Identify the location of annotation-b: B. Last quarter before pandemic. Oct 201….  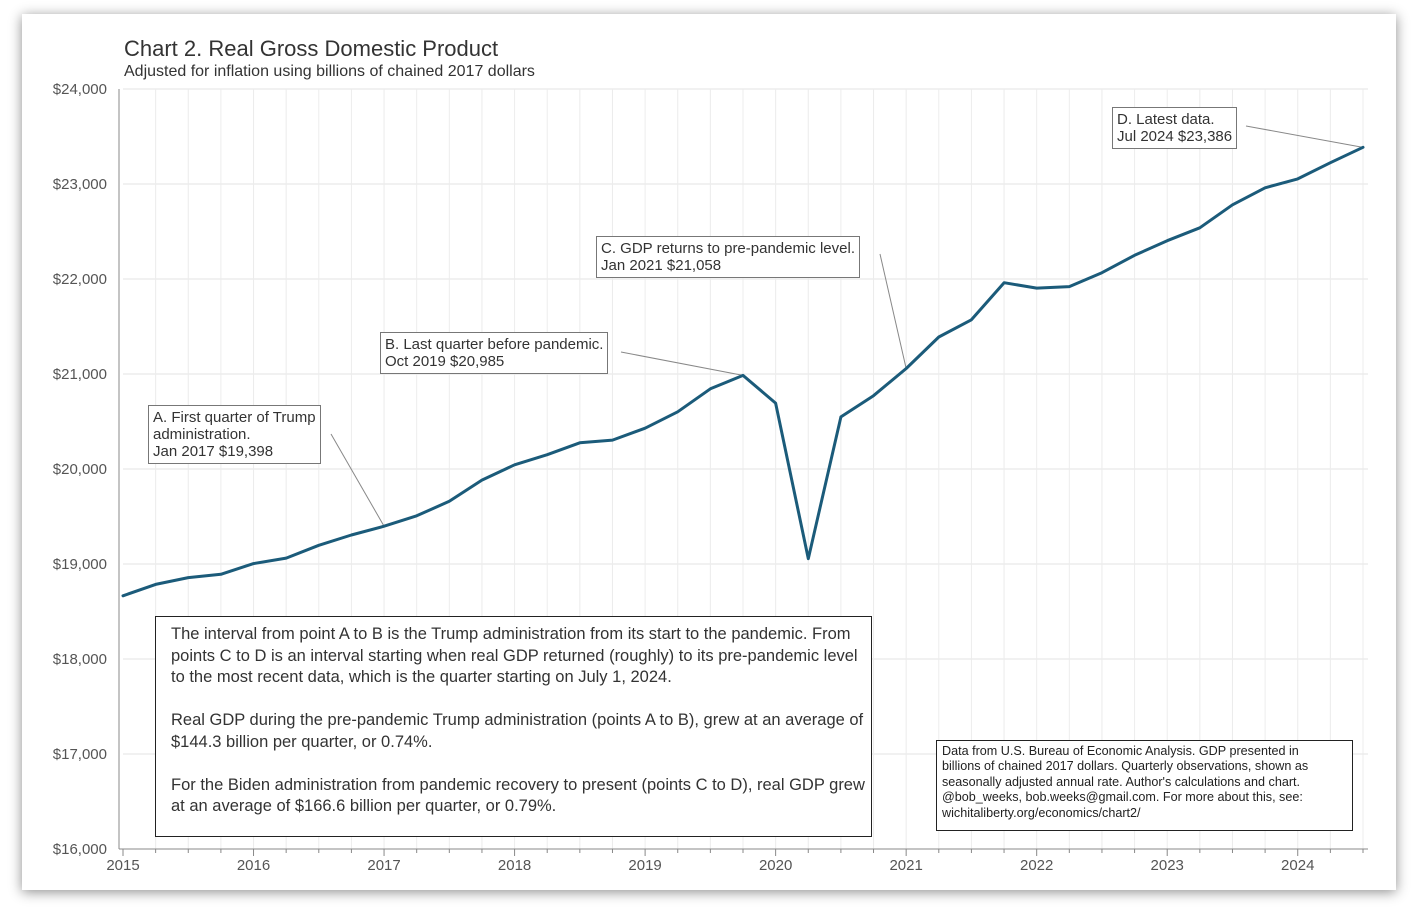
(494, 353).